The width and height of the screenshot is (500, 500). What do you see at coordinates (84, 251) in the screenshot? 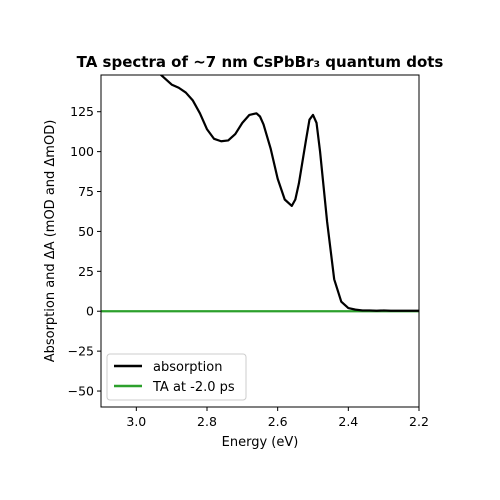
I see `y-axis: −50 −25 0 25 50 75 100 125` at bounding box center [84, 251].